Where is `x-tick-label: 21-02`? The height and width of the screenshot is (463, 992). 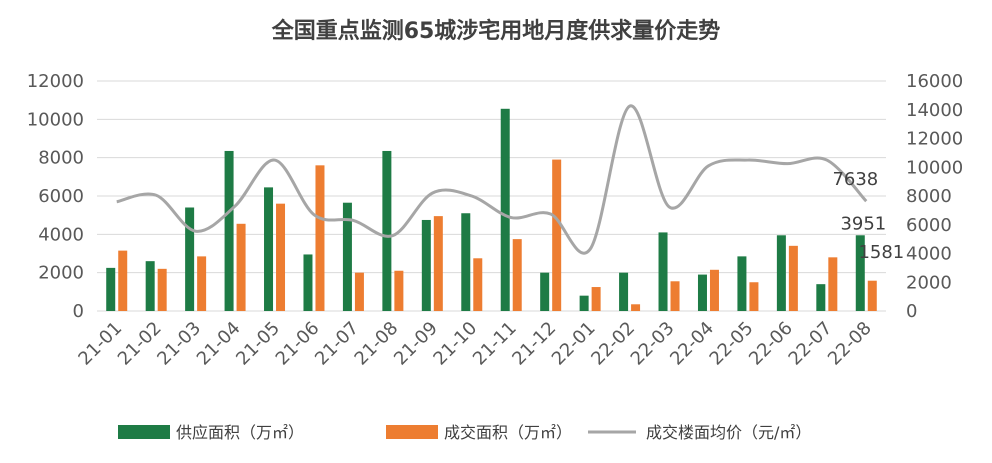 x-tick-label: 21-02 is located at coordinates (140, 344).